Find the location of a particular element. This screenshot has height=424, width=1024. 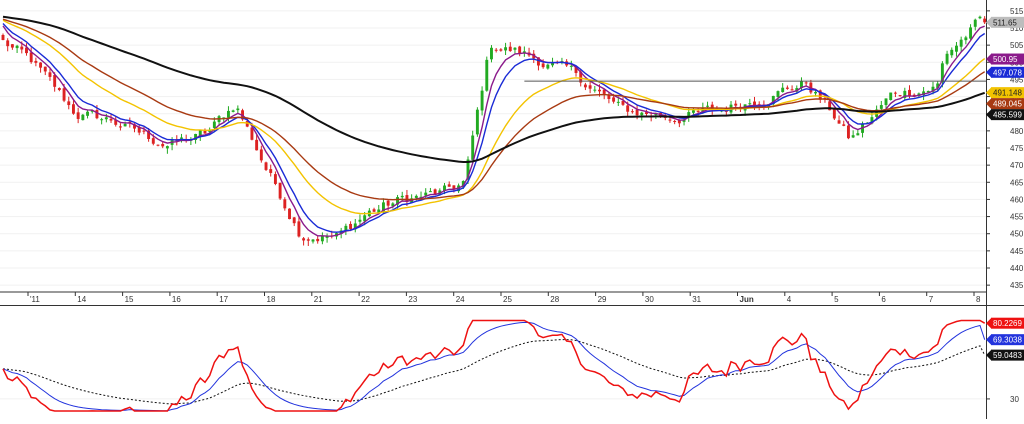

price-tag: 500.95 is located at coordinates (1005, 59).